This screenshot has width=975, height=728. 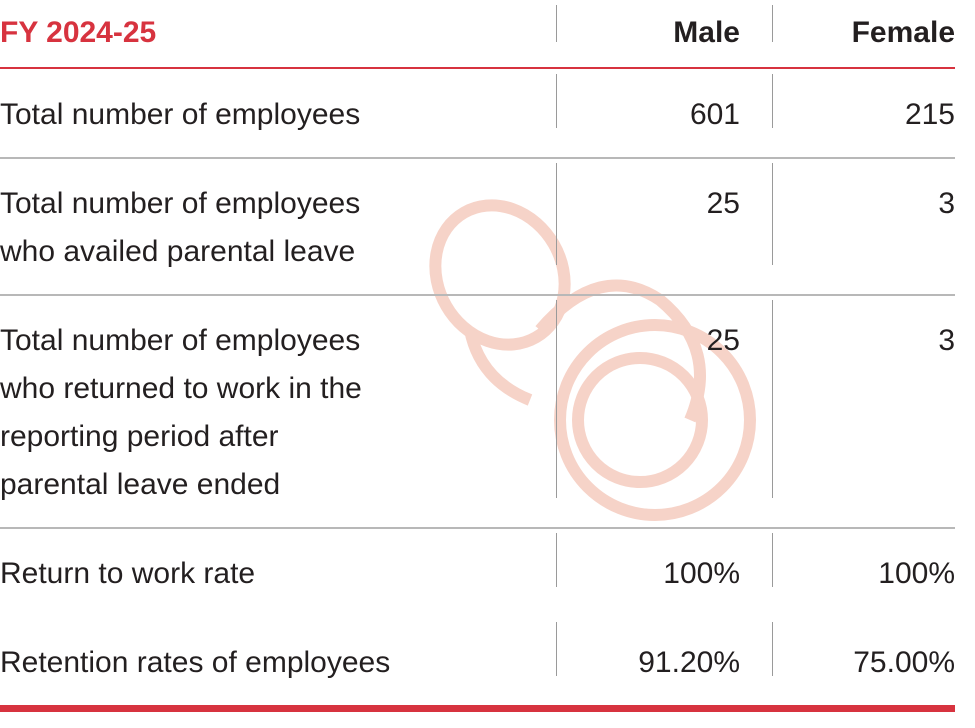 What do you see at coordinates (714, 114) in the screenshot?
I see `cell-value: 601` at bounding box center [714, 114].